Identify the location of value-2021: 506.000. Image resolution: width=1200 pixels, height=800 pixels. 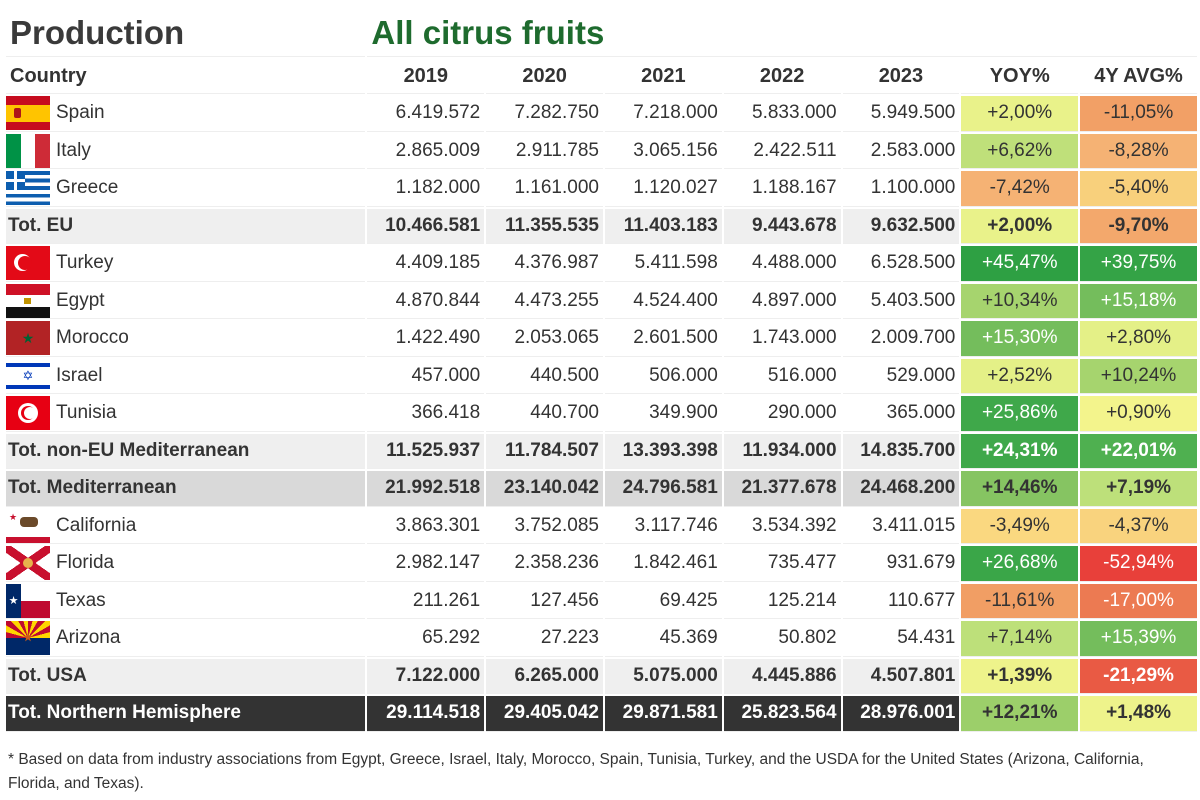
(663, 376).